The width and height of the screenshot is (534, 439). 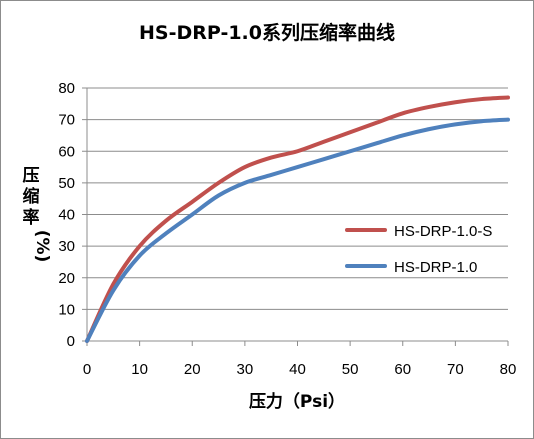 I want to click on x-tick-label-5: 50, so click(x=350, y=369).